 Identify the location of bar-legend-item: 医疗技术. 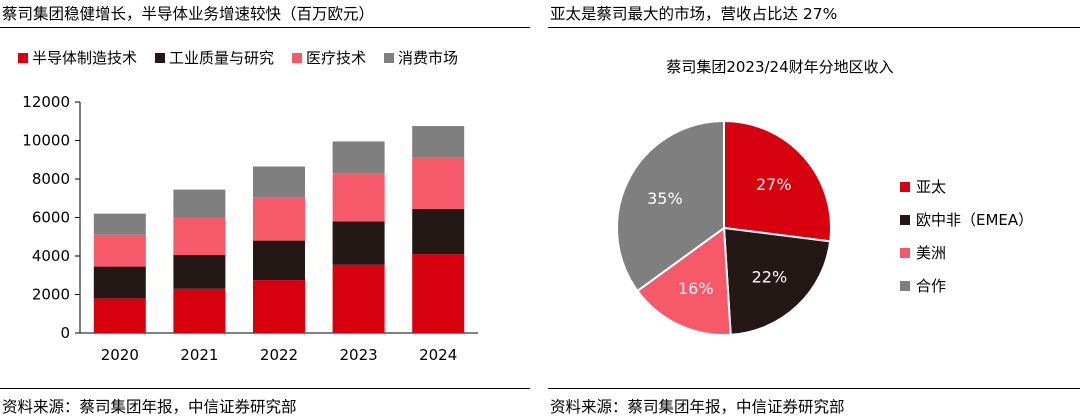
(329, 57).